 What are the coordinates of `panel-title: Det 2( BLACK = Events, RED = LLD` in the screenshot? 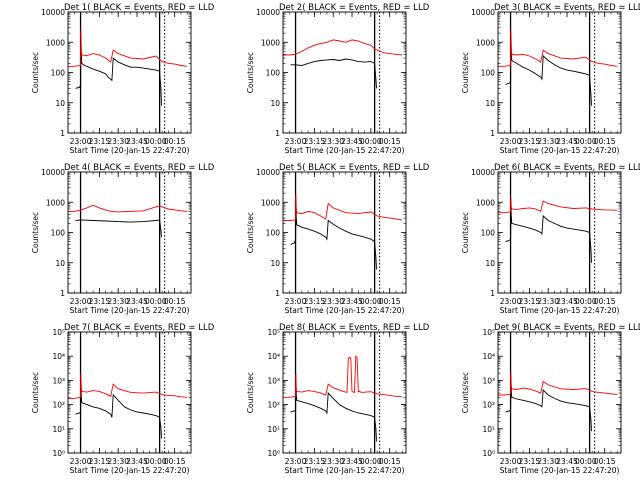 It's located at (354, 8).